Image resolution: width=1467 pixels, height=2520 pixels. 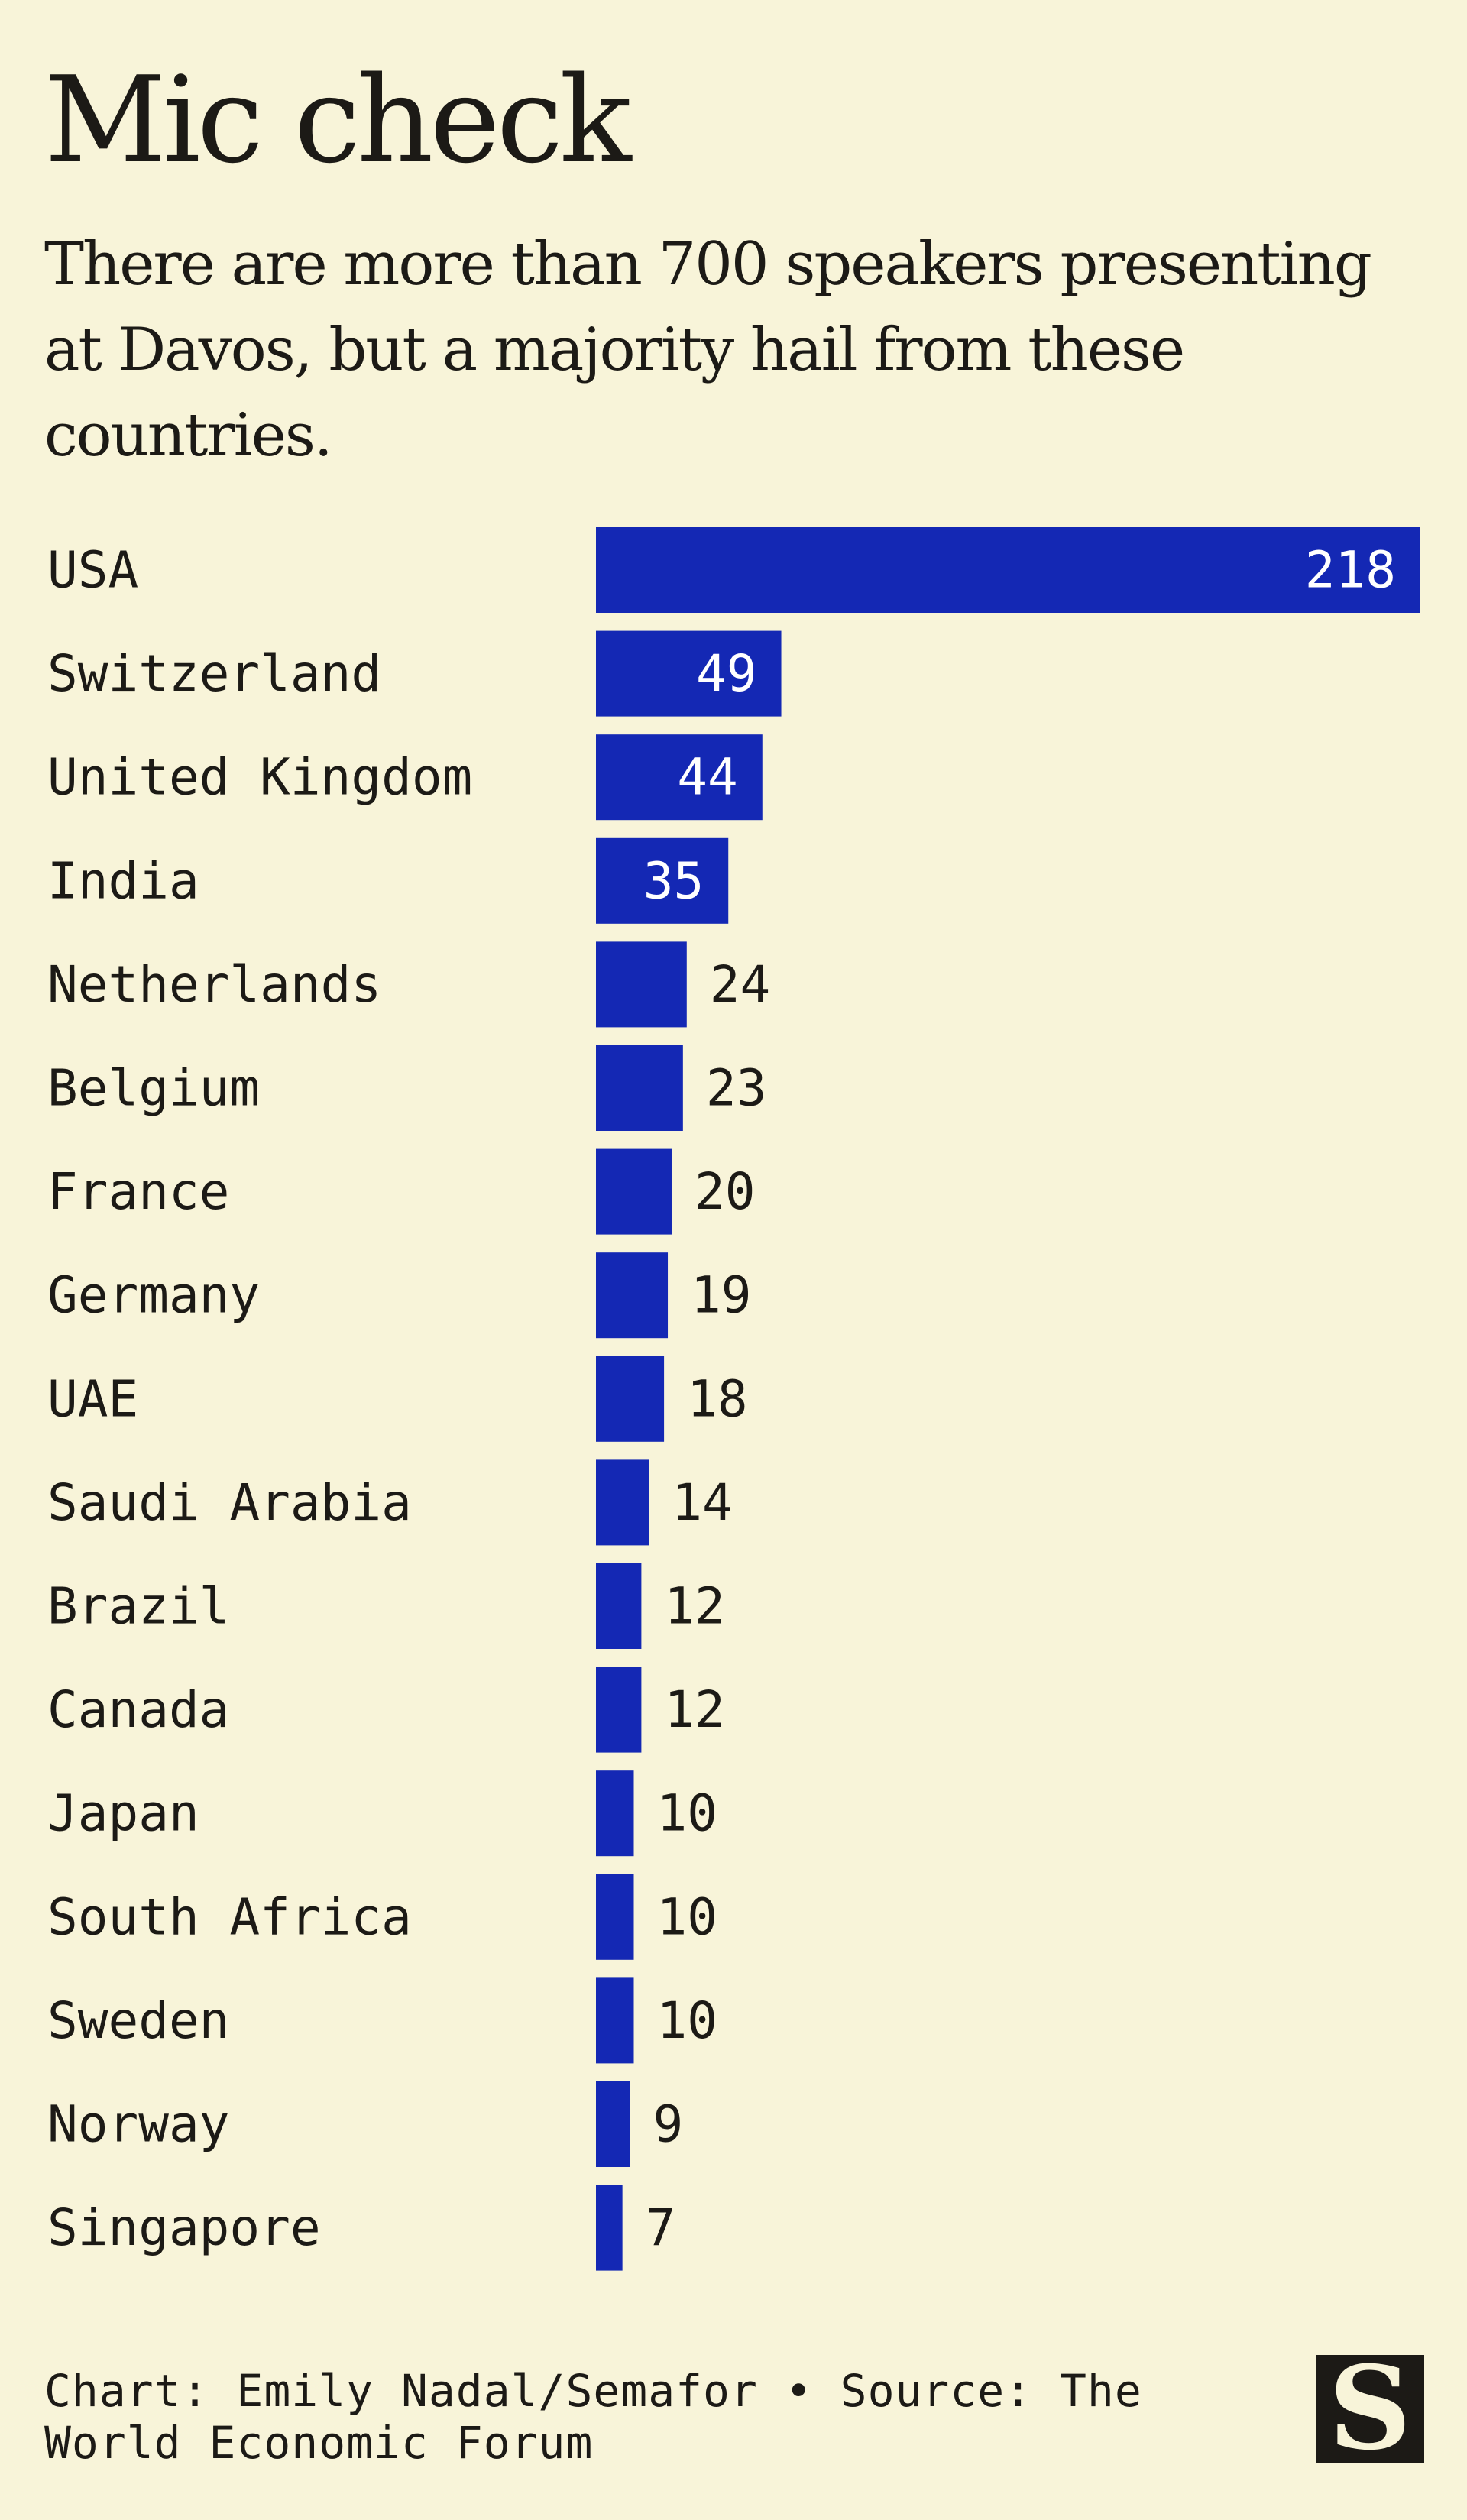 I want to click on category-label: UAE, so click(x=92, y=1398).